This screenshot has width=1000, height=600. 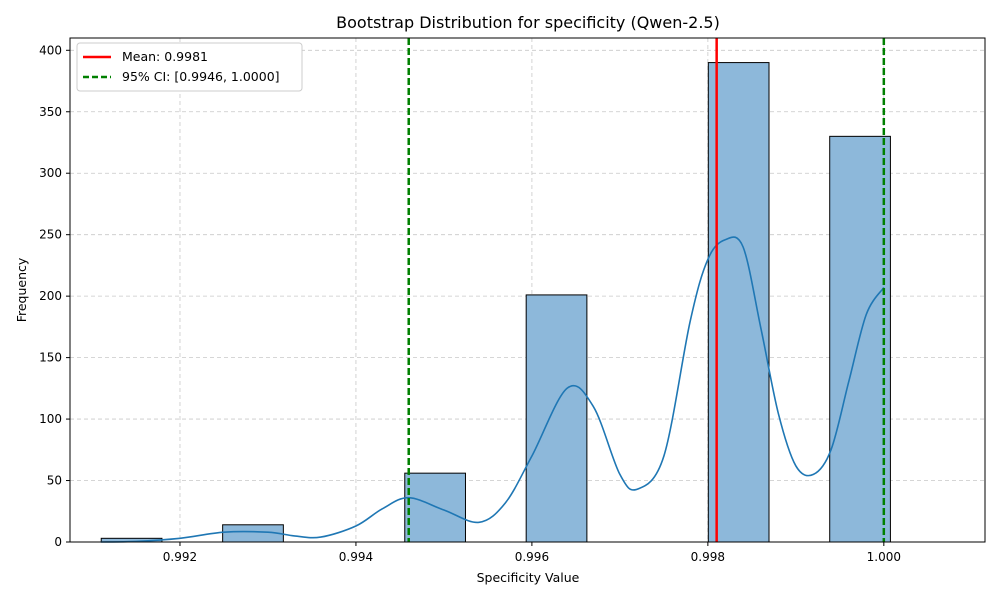 What do you see at coordinates (50, 173) in the screenshot?
I see `y-tick-label: 300` at bounding box center [50, 173].